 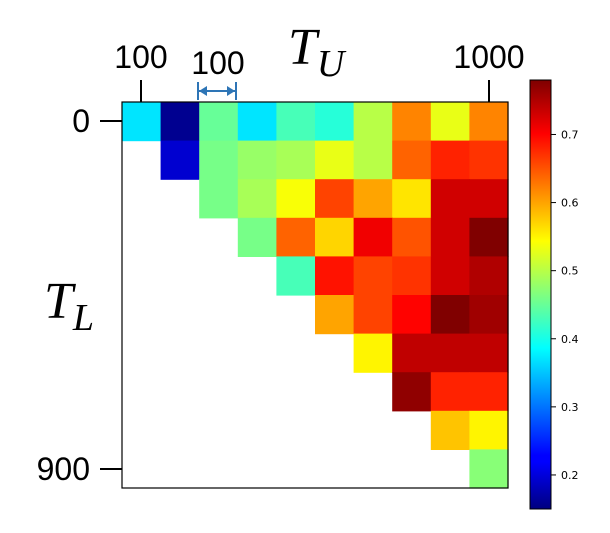 I want to click on colorbar-tick-label-3: 0.5, so click(x=570, y=271).